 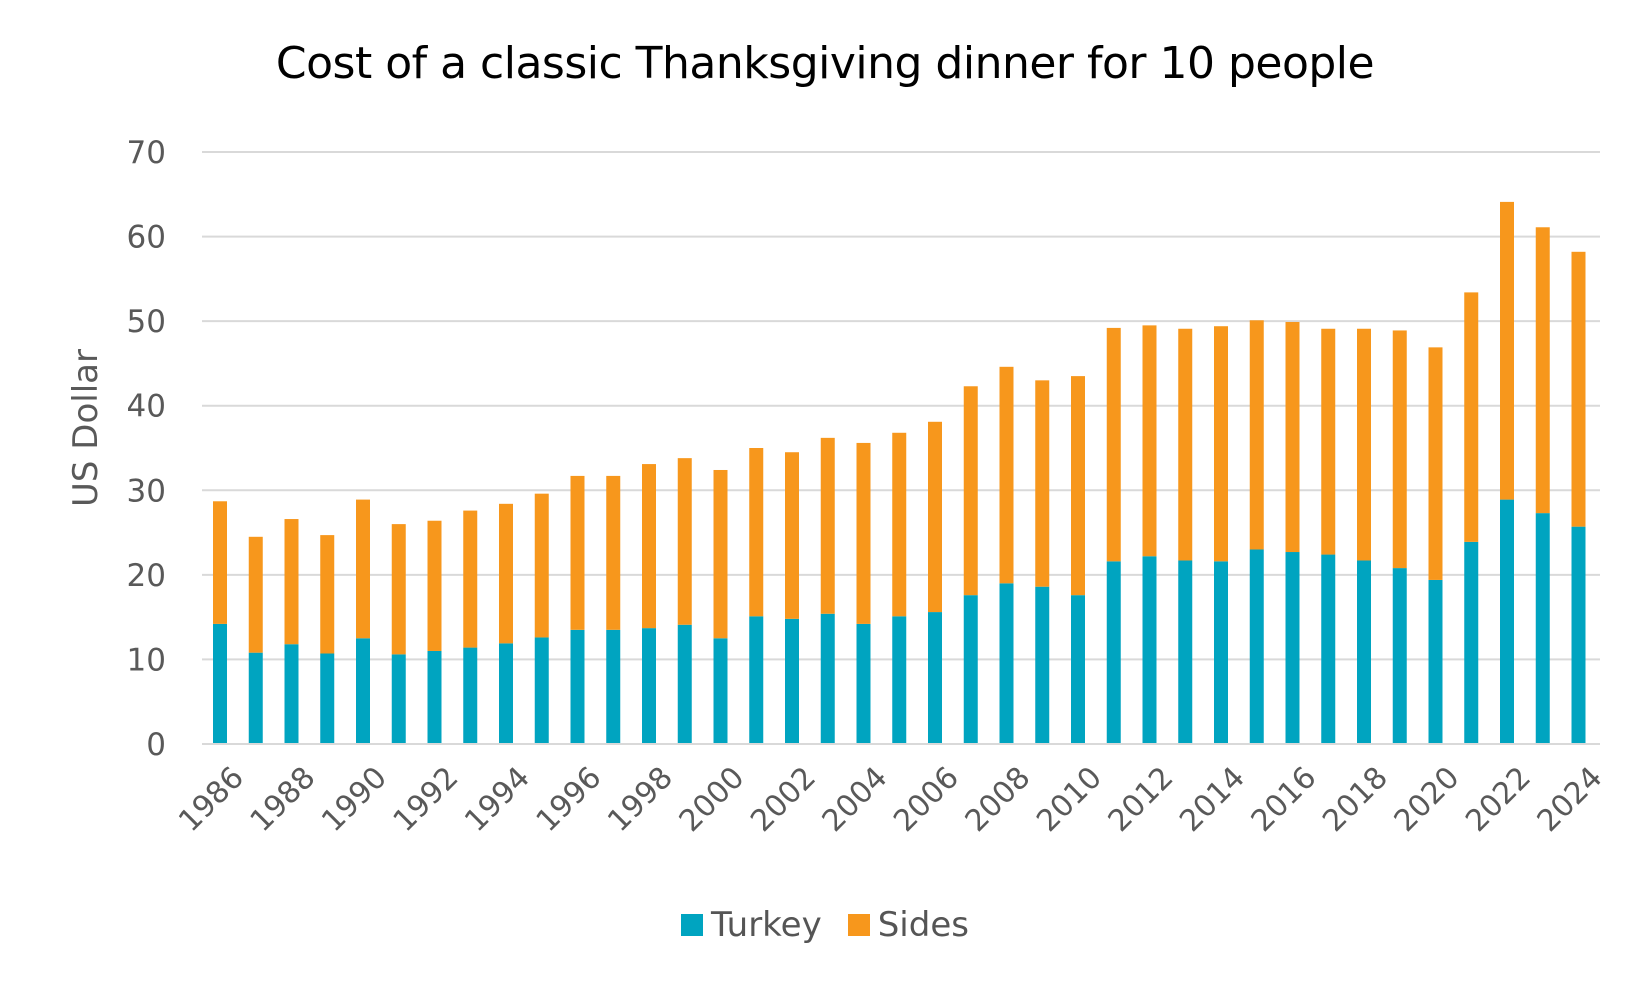 I want to click on x-tick-label: 2002, so click(x=783, y=799).